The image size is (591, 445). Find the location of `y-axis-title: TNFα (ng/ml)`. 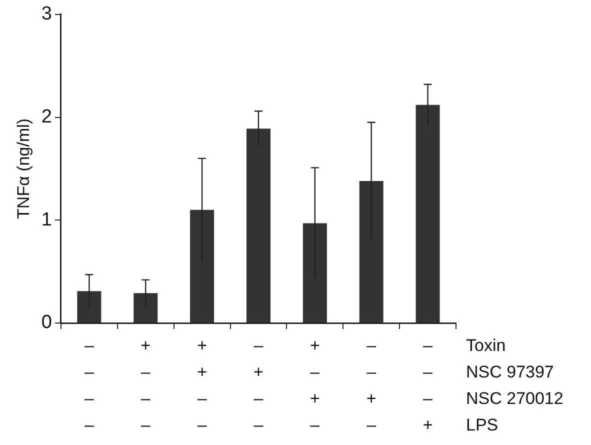

y-axis-title: TNFα (ng/ml) is located at coordinates (23, 168).